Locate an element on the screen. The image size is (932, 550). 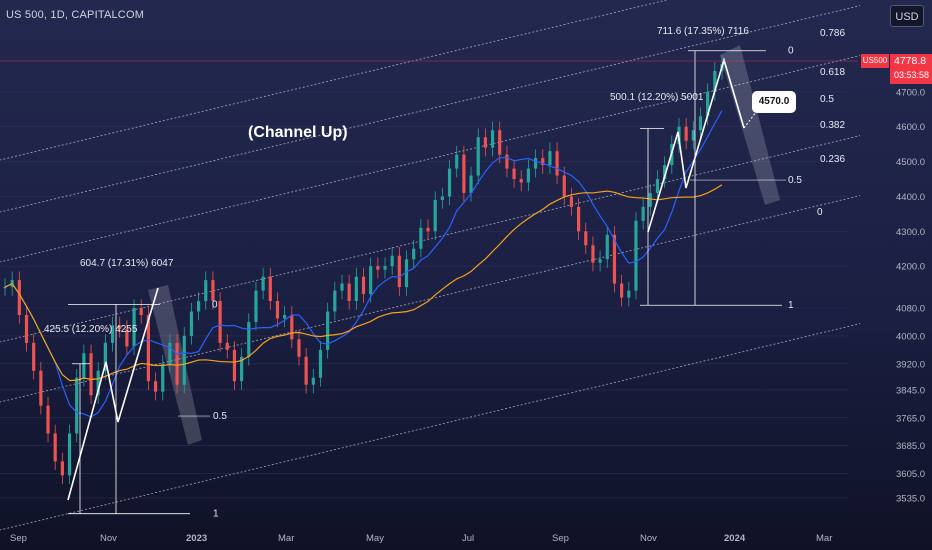
channel-fib-label: 0.786 is located at coordinates (832, 33).